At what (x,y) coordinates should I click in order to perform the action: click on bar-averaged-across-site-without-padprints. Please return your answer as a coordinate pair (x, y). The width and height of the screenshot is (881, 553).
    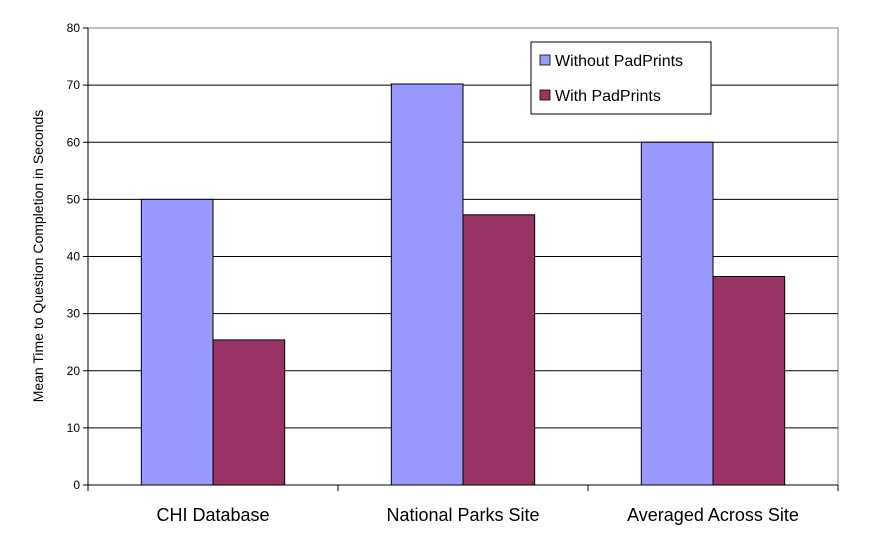
    Looking at the image, I should click on (677, 313).